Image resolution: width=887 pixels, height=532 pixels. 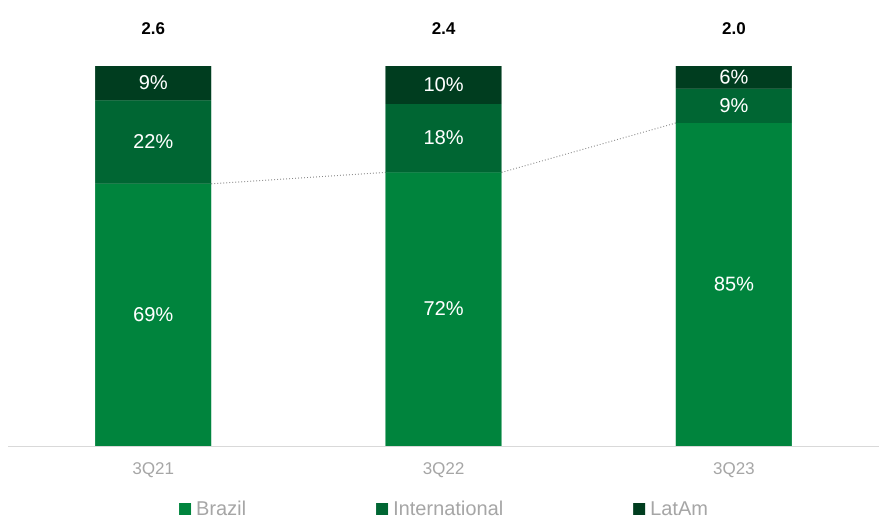 I want to click on data-label: 6%, so click(x=734, y=77).